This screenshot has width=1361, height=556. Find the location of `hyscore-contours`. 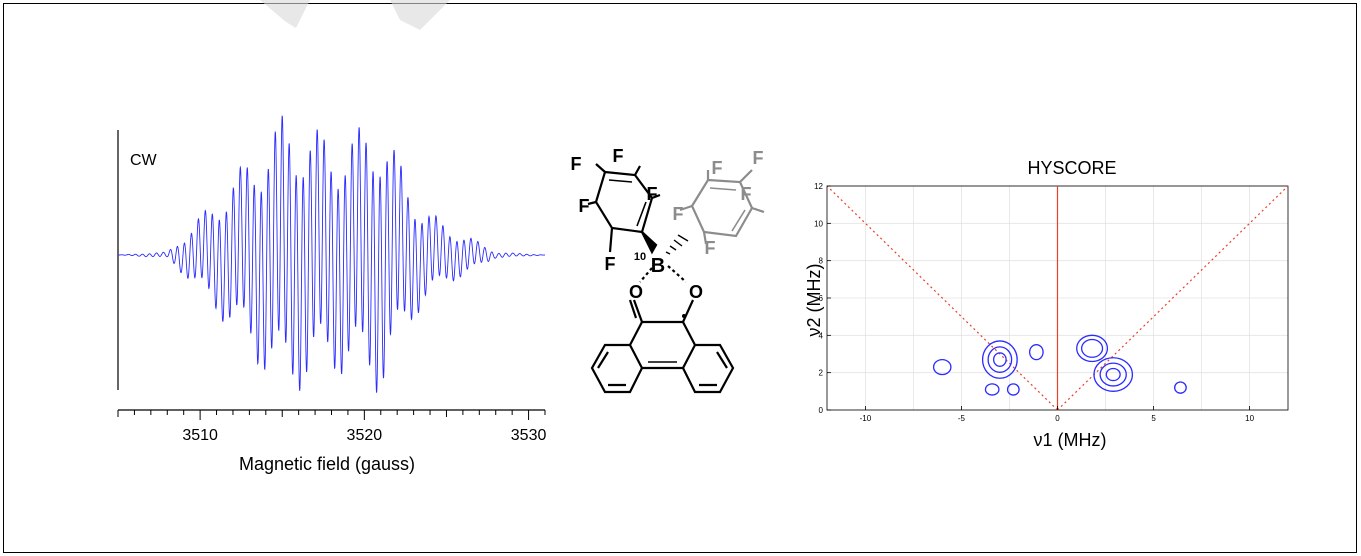

hyscore-contours is located at coordinates (1059, 365).